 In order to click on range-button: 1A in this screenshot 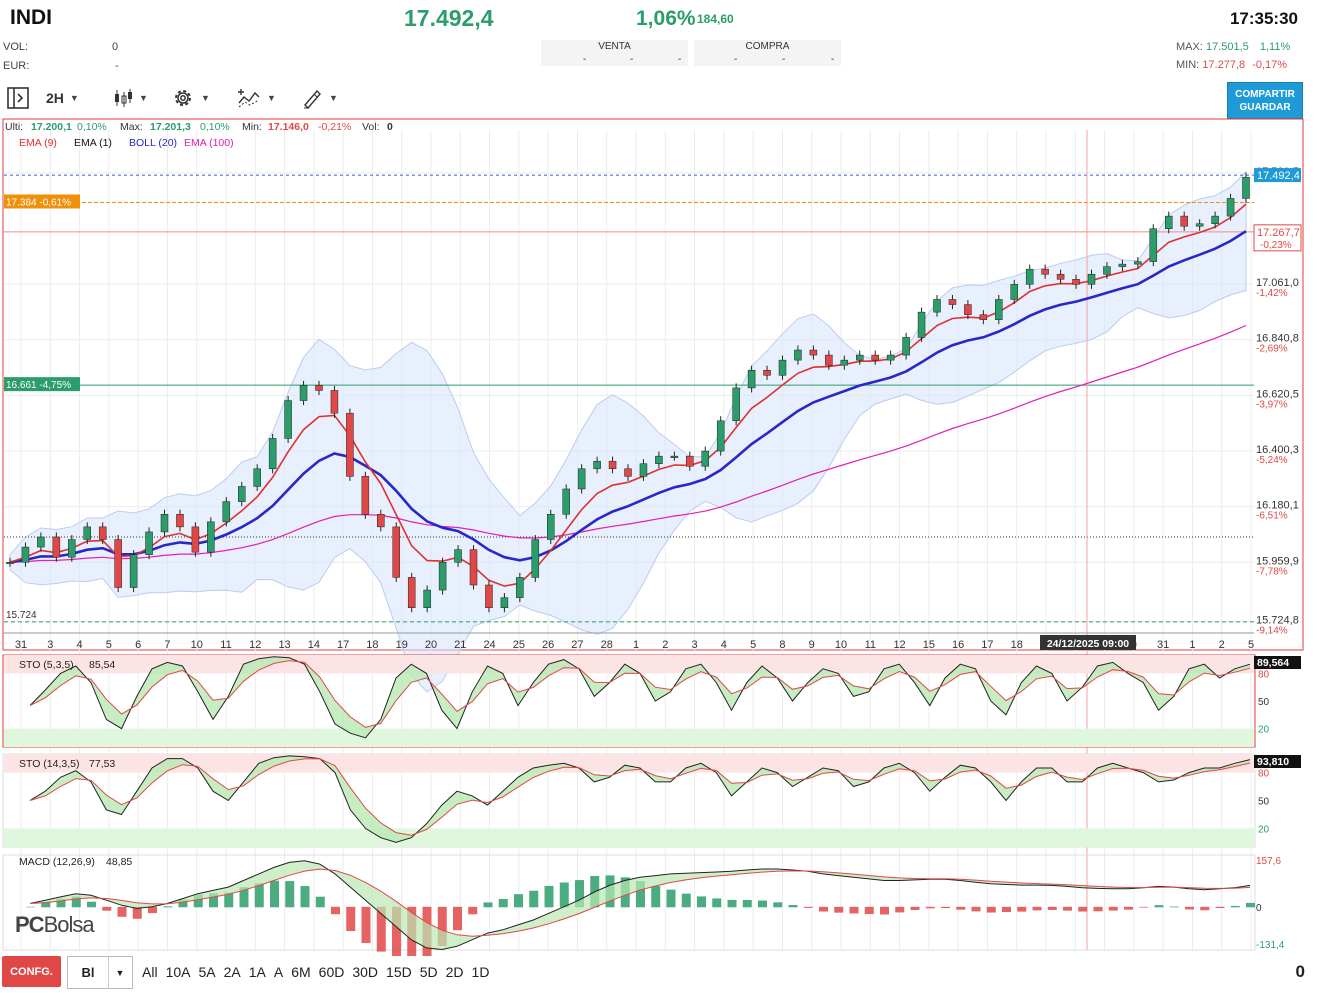, I will do `click(257, 971)`.